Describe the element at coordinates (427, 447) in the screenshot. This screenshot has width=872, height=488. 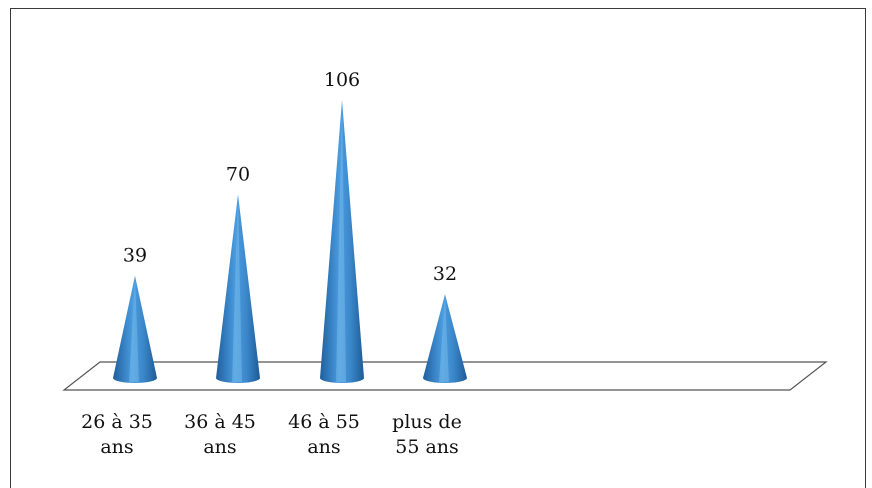
I see `category-label-3-1: 55 ans` at that location.